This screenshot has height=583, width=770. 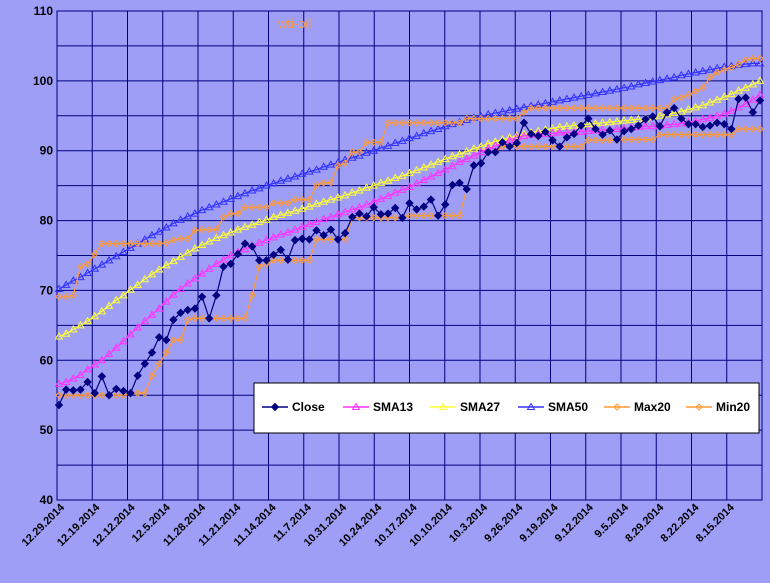 What do you see at coordinates (393, 407) in the screenshot?
I see `legend-label: SMA13` at bounding box center [393, 407].